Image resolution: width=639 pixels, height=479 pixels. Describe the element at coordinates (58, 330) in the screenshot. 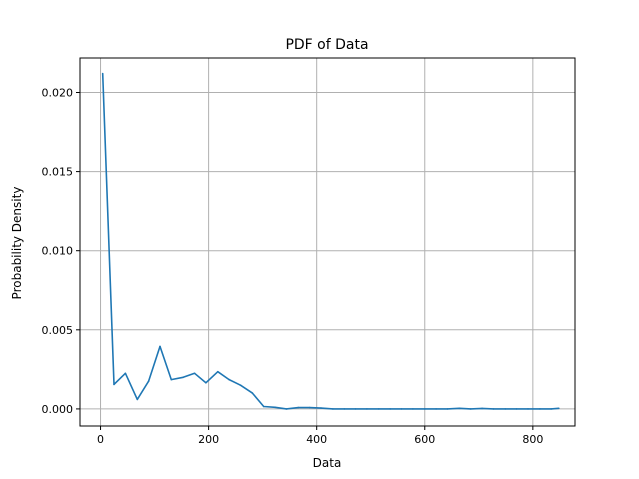

I see `y-tick-label: 0.005` at that location.